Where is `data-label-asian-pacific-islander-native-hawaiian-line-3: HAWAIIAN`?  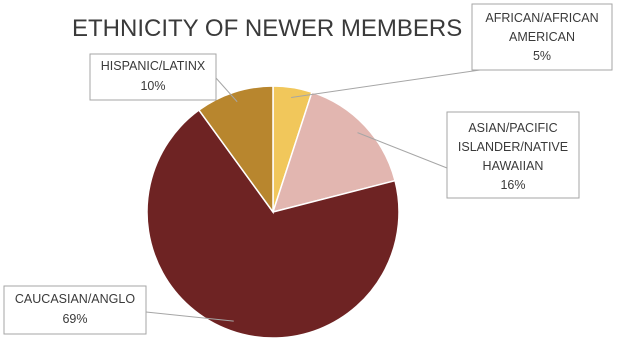
data-label-asian-pacific-islander-native-hawaiian-line-3: HAWAIIAN is located at coordinates (513, 166).